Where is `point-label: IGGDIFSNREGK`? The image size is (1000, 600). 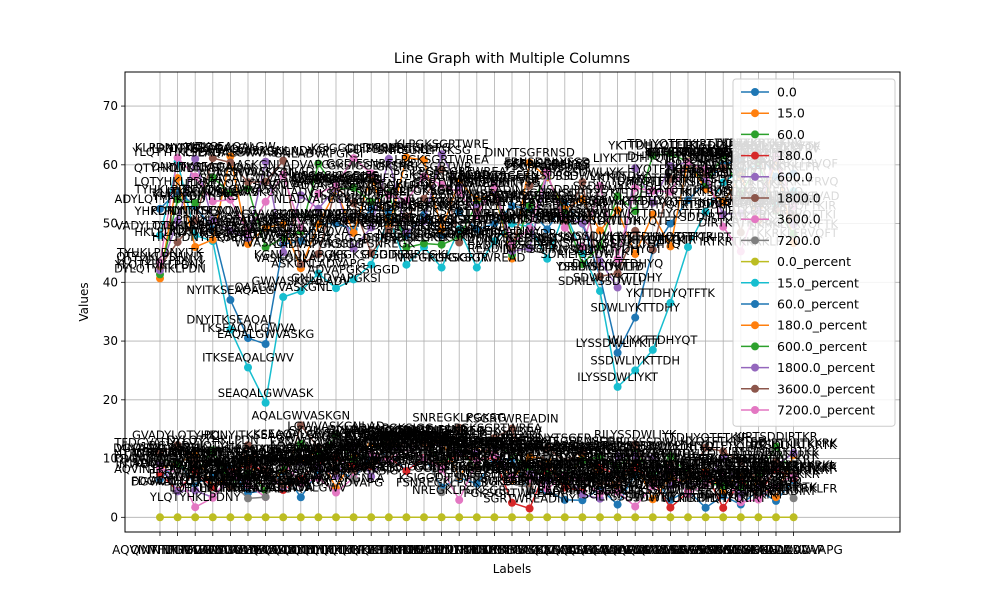 point-label: IGGDIFSNREGK is located at coordinates (424, 431).